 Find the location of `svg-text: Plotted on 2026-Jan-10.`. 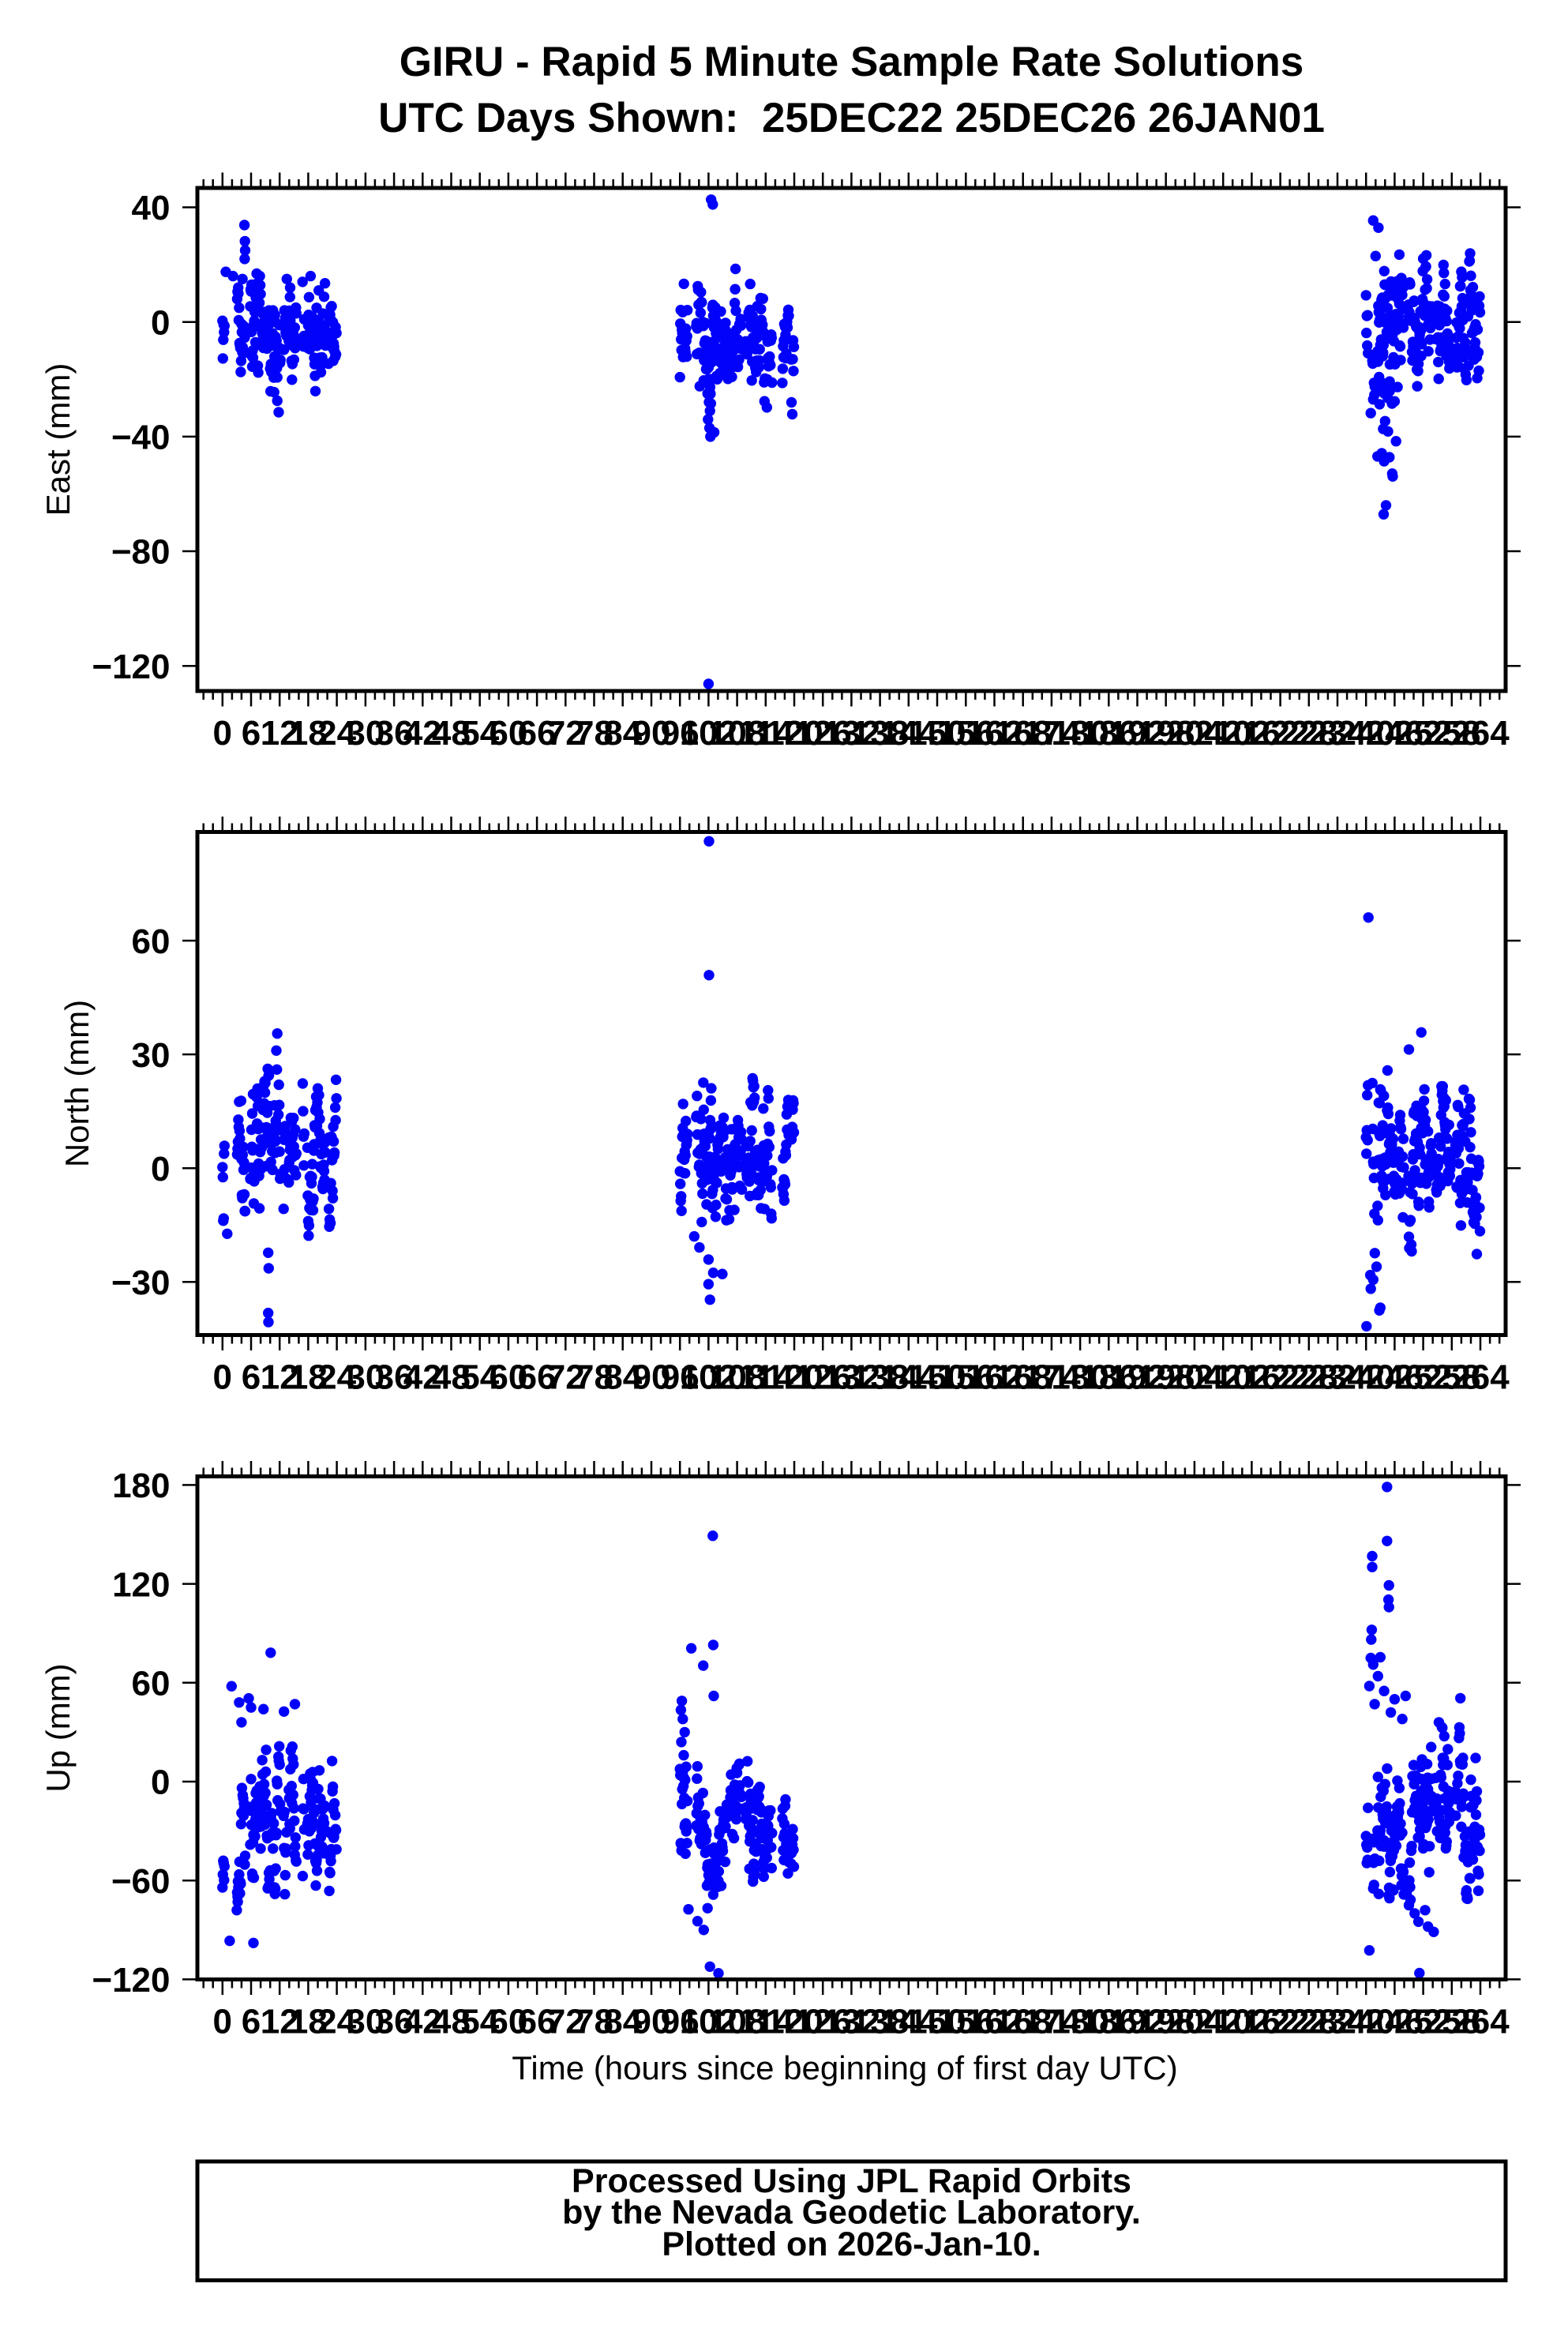

svg-text: Plotted on 2026-Jan-10. is located at coordinates (851, 2244).